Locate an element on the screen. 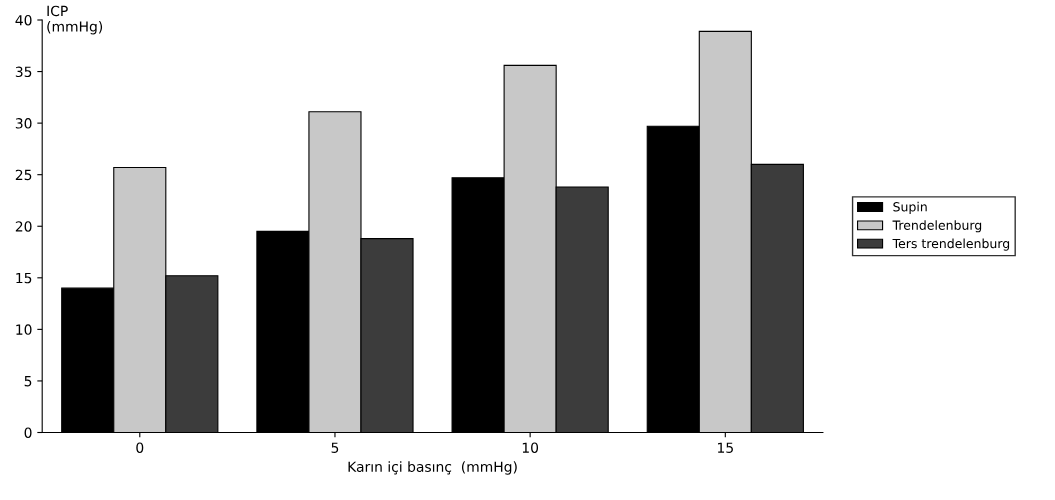 The image size is (1055, 500). y-tick-label: 40 is located at coordinates (23, 20).